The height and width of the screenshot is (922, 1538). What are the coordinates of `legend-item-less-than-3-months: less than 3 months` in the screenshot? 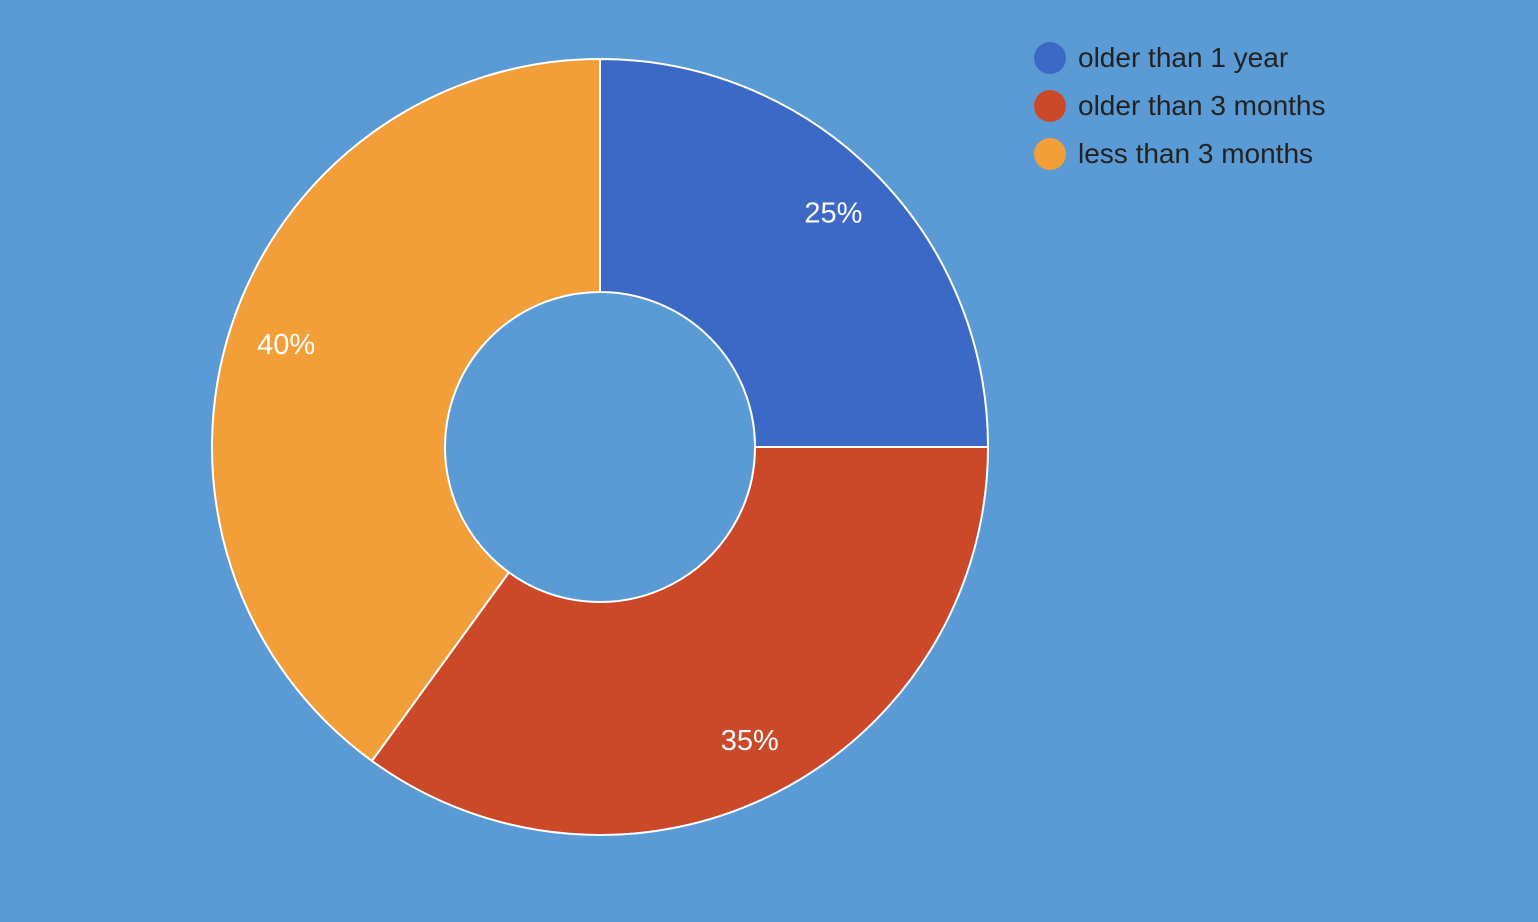 It's located at (1180, 154).